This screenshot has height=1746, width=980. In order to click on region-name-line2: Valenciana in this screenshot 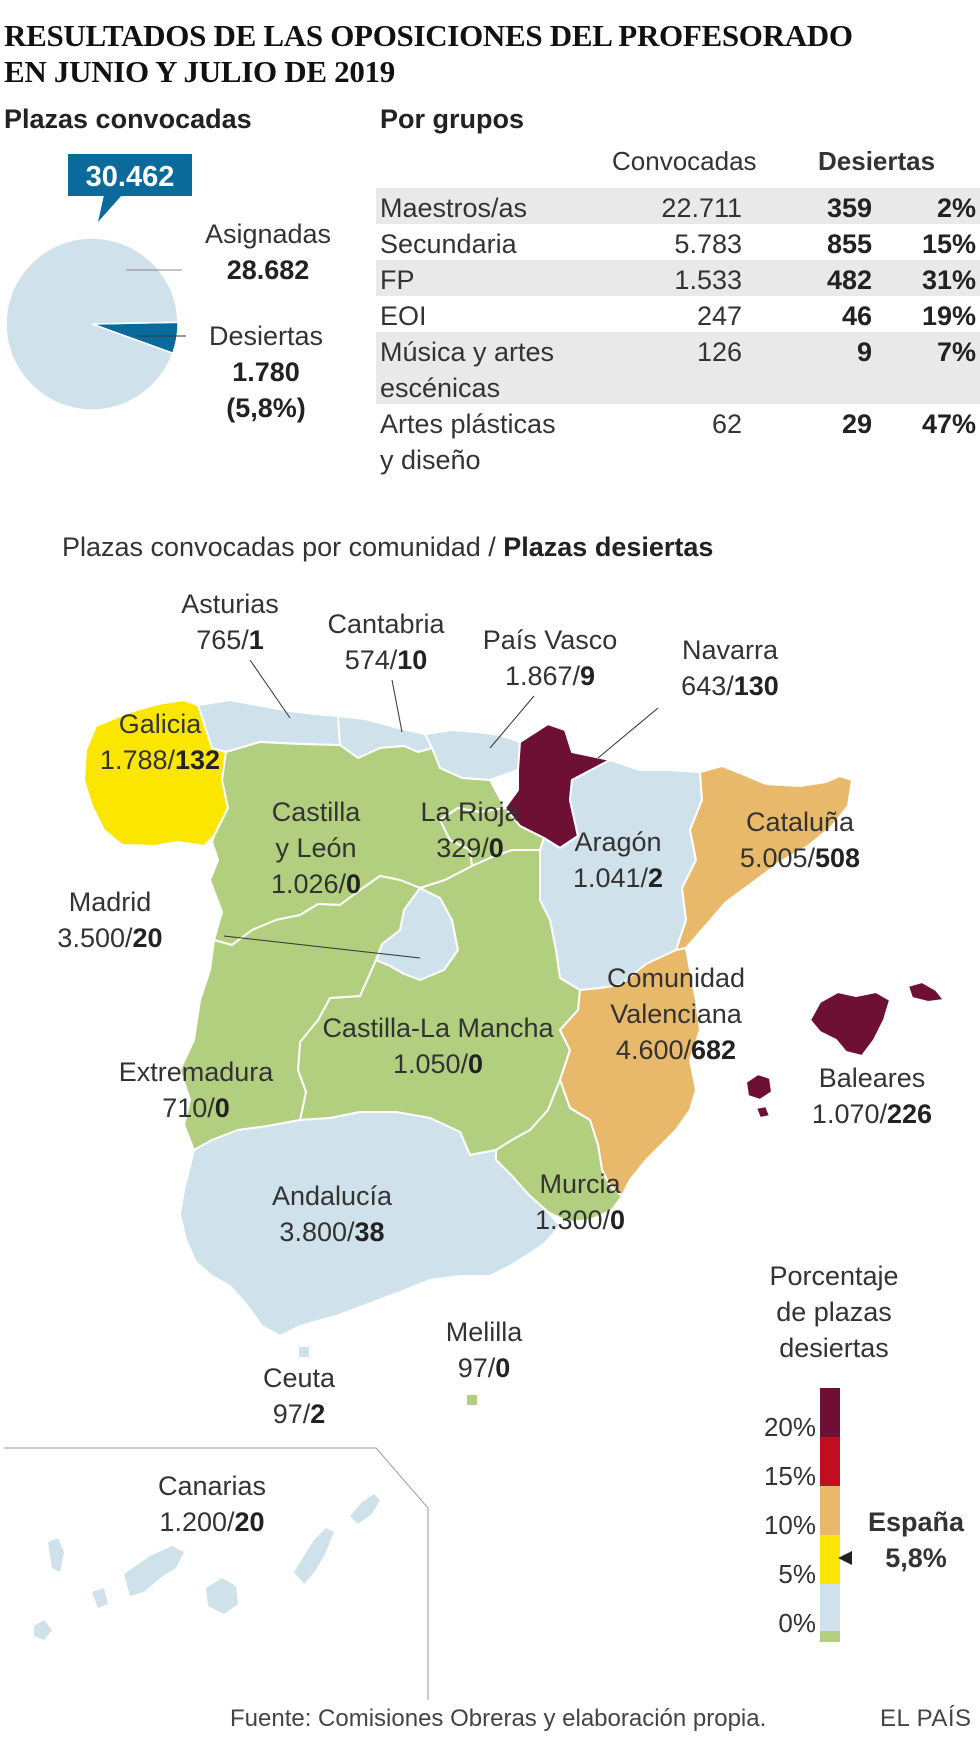, I will do `click(676, 1014)`.